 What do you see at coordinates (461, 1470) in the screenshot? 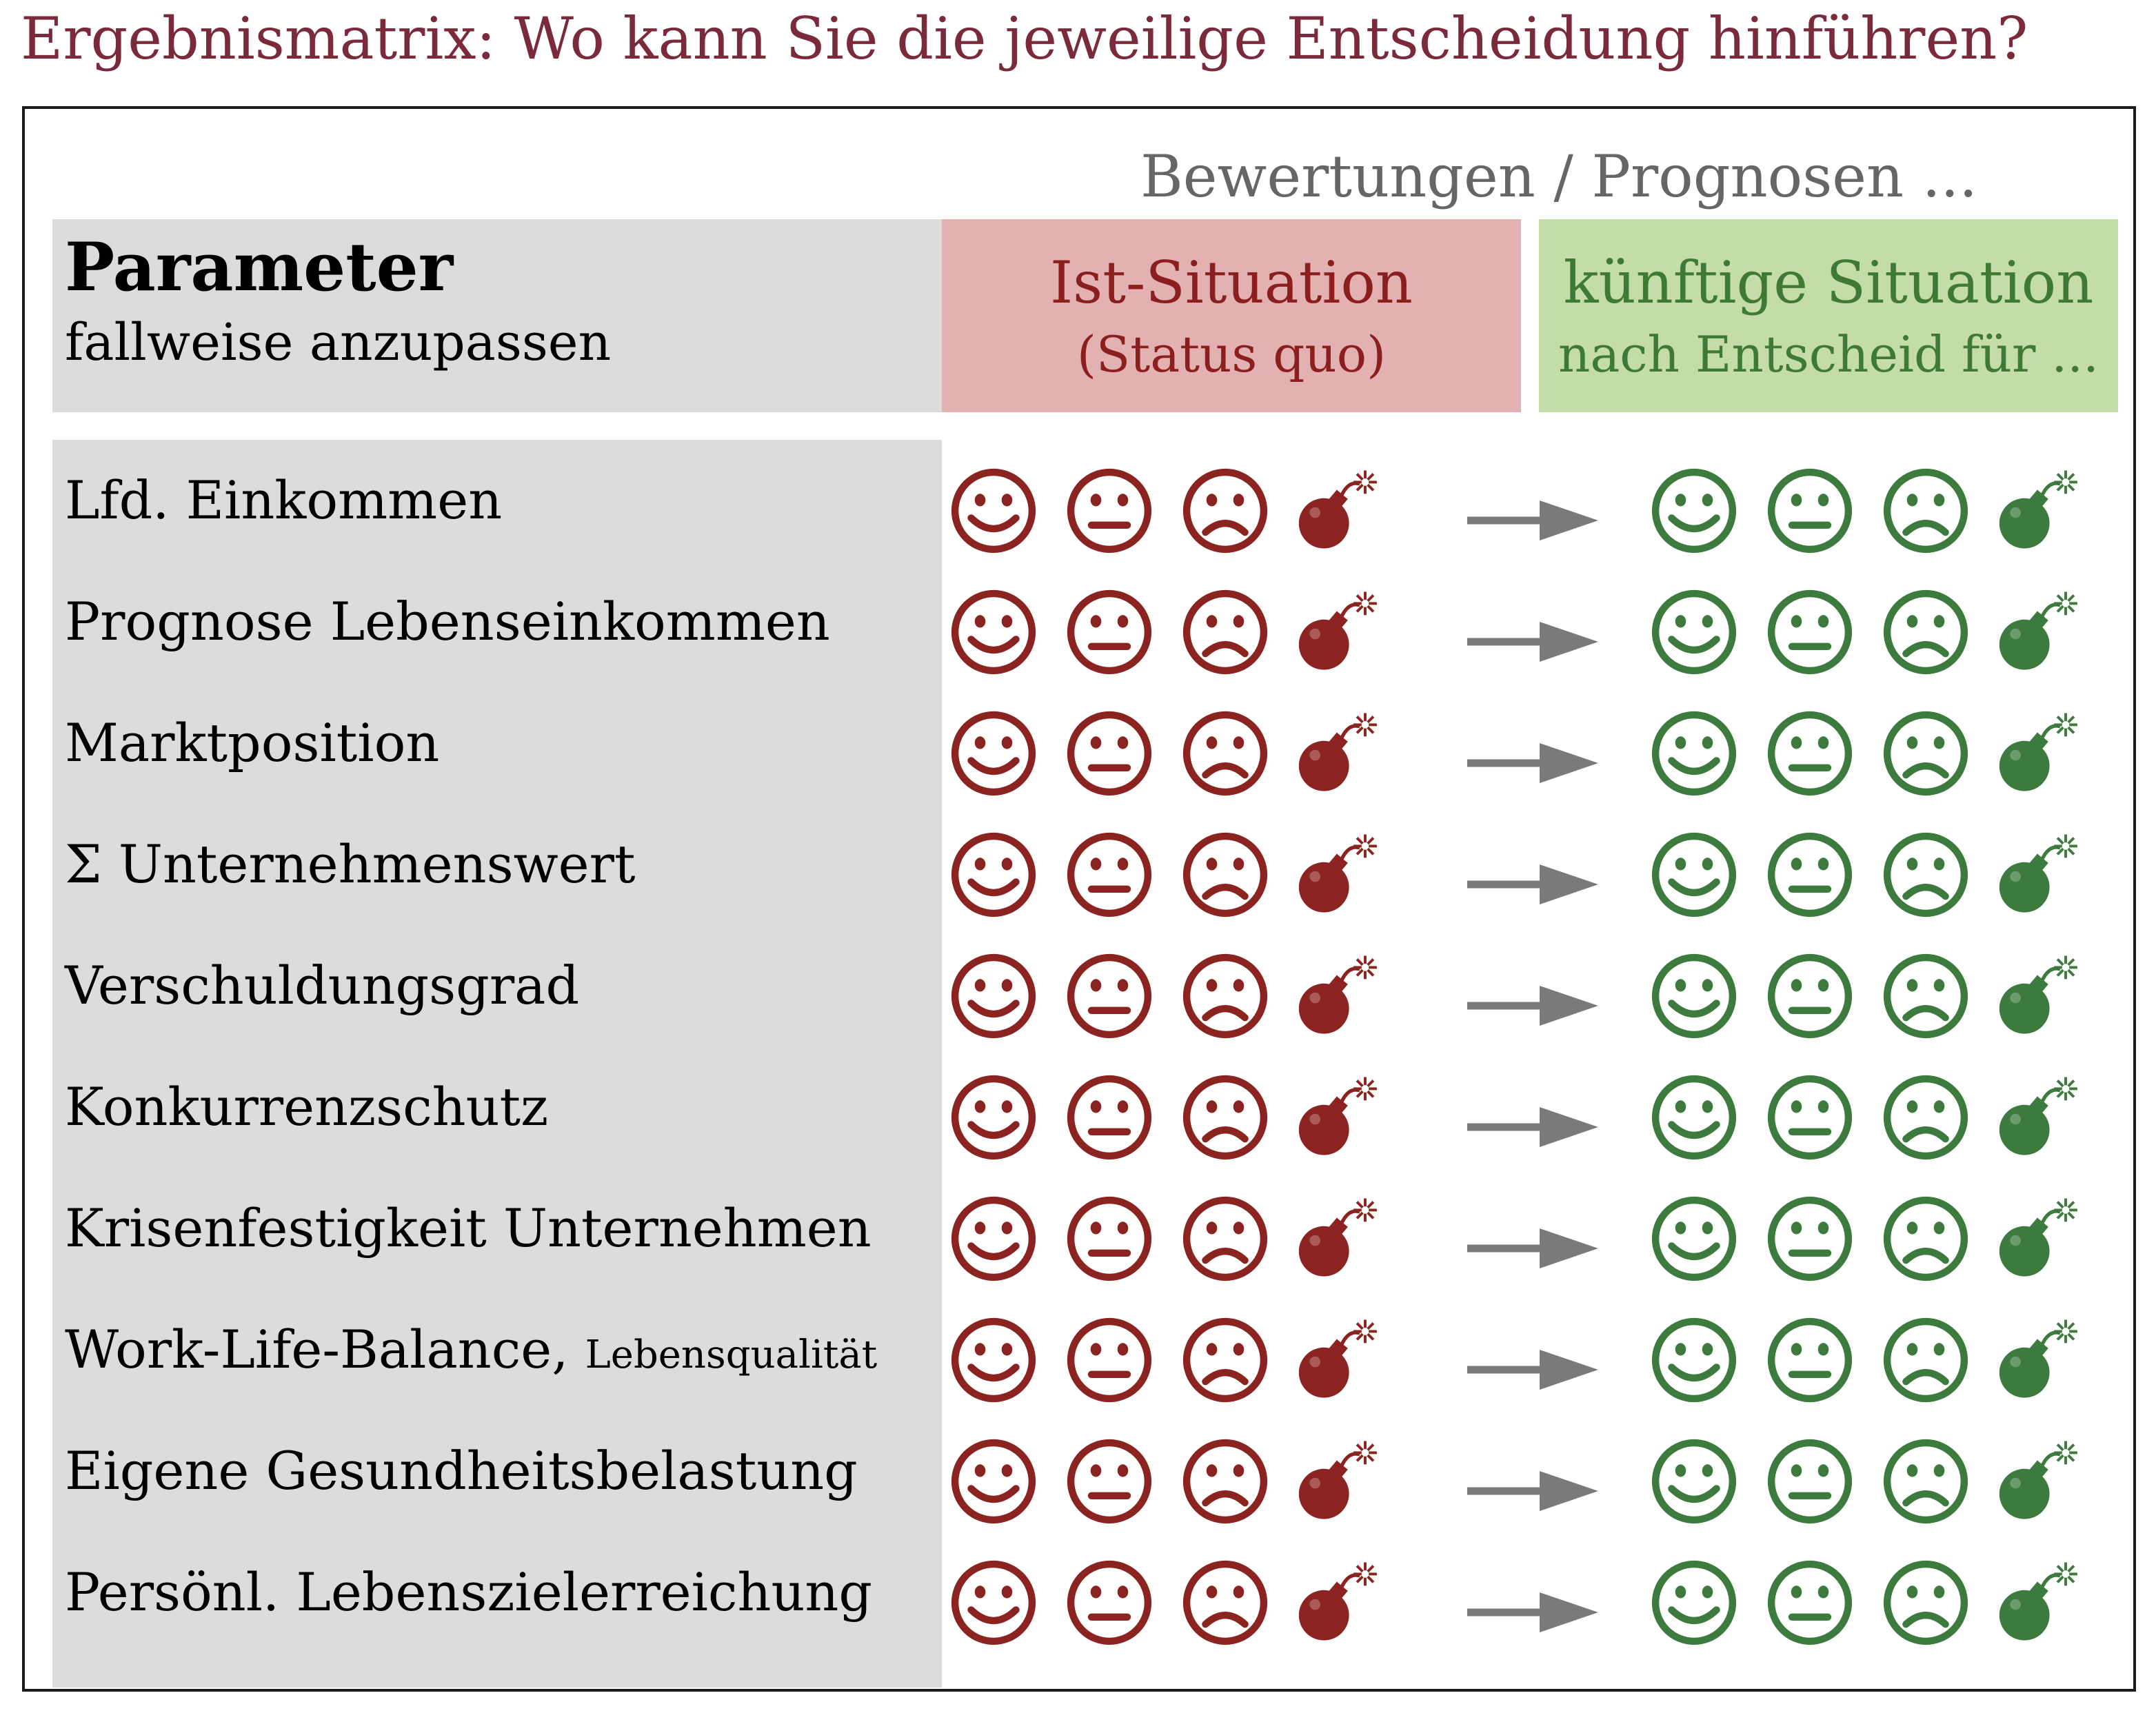
I see `parameter-label-text: Eigene Gesundheitsbelastung` at bounding box center [461, 1470].